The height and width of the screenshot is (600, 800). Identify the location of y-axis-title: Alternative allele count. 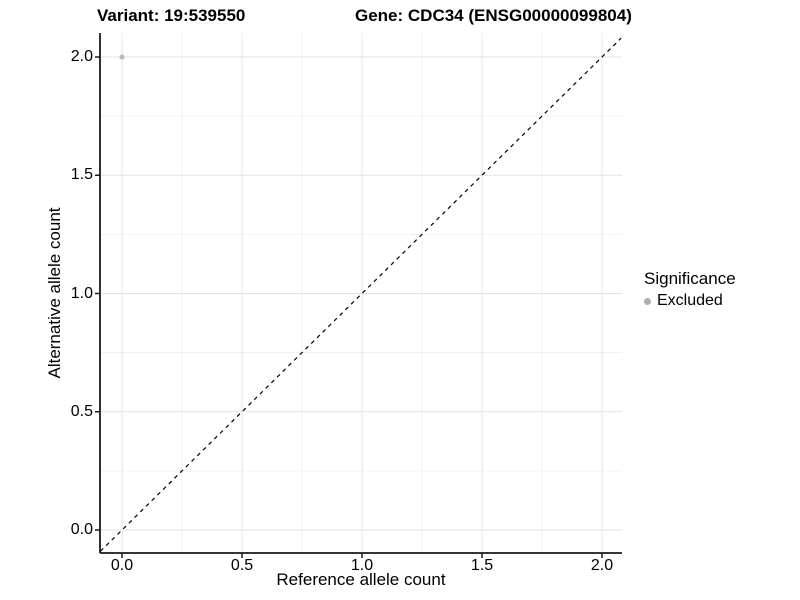
(54, 293).